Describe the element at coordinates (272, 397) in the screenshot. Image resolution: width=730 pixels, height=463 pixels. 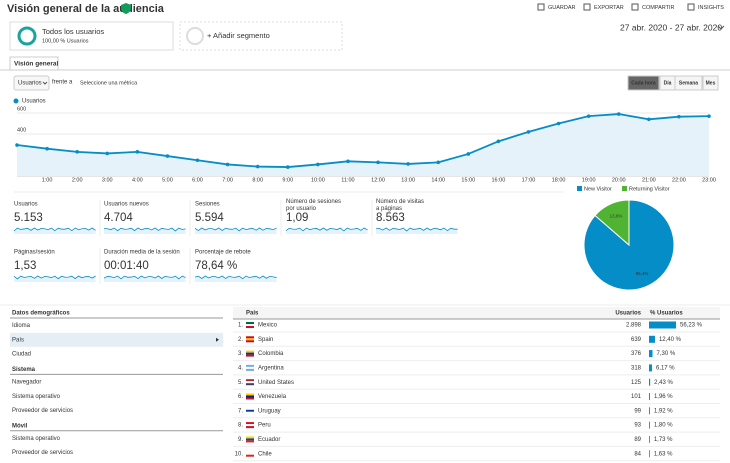
I see `row-country: Venezuela` at that location.